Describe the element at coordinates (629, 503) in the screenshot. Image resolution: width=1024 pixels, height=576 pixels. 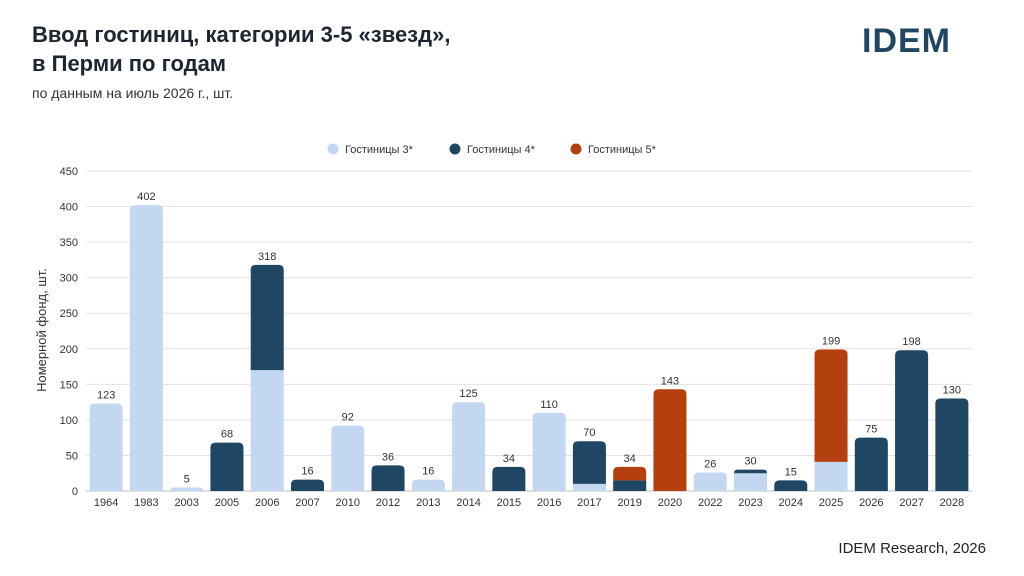
I see `x-tick-label: 2019` at that location.